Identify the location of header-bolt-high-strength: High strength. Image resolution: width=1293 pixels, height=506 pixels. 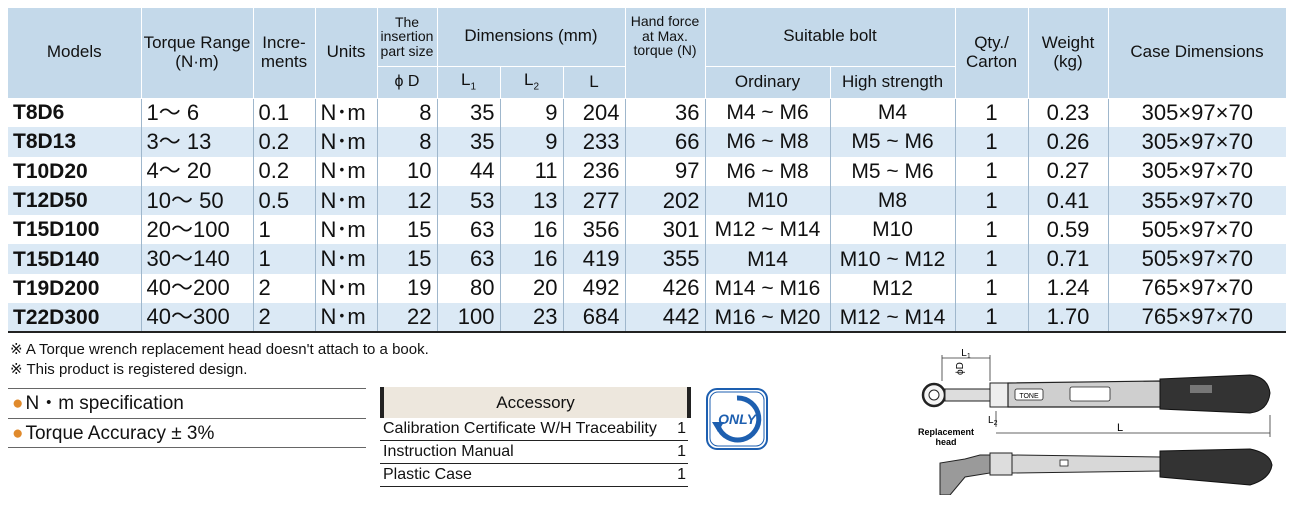
(893, 82).